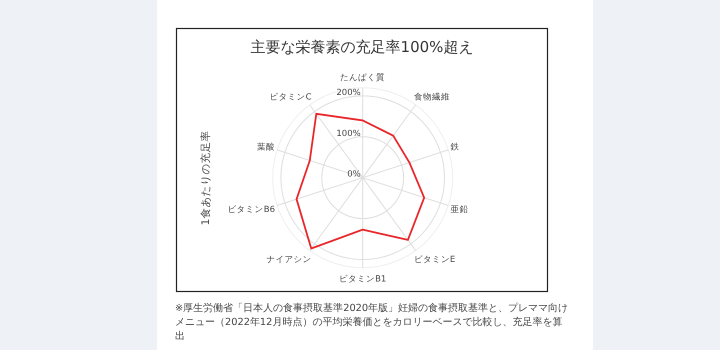 The image size is (720, 350). I want to click on y-tick-label: 100%, so click(348, 133).